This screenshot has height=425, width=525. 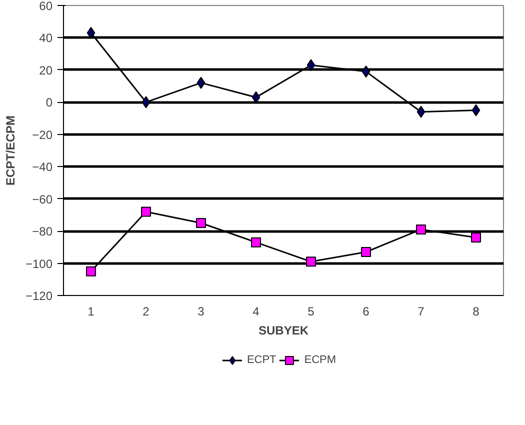 What do you see at coordinates (421, 311) in the screenshot?
I see `x-tick-label: 7` at bounding box center [421, 311].